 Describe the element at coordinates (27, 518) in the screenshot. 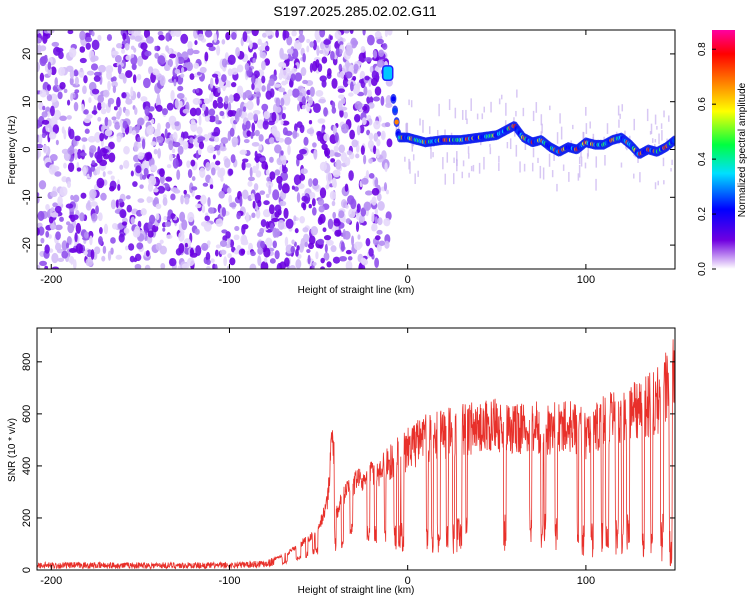

I see `y-tick-label: 200` at that location.